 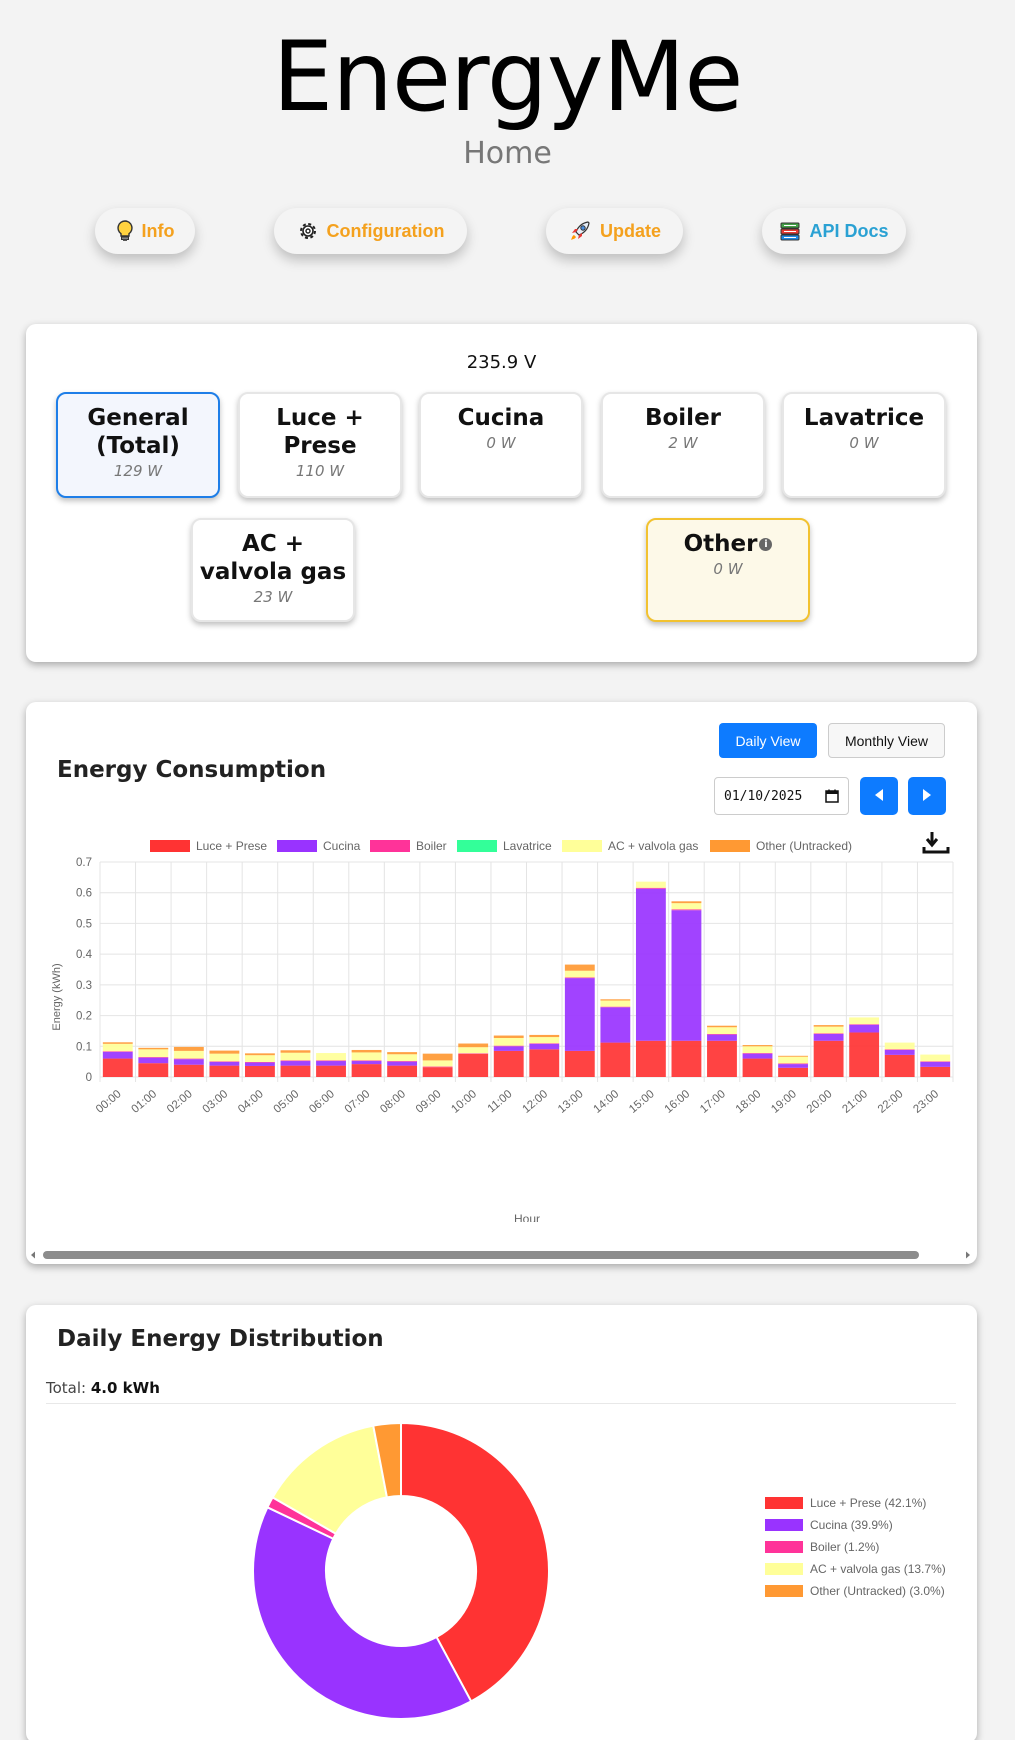 I want to click on channel-card-lavatrice: Lavatrice 0 W, so click(x=864, y=445).